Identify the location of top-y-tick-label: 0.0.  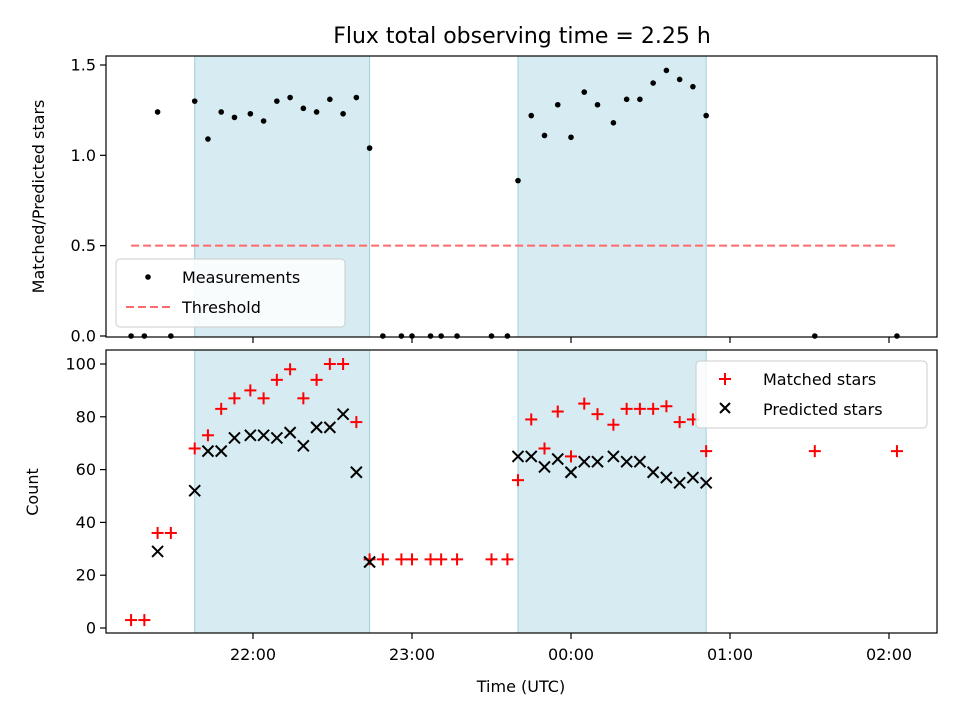
(83, 336).